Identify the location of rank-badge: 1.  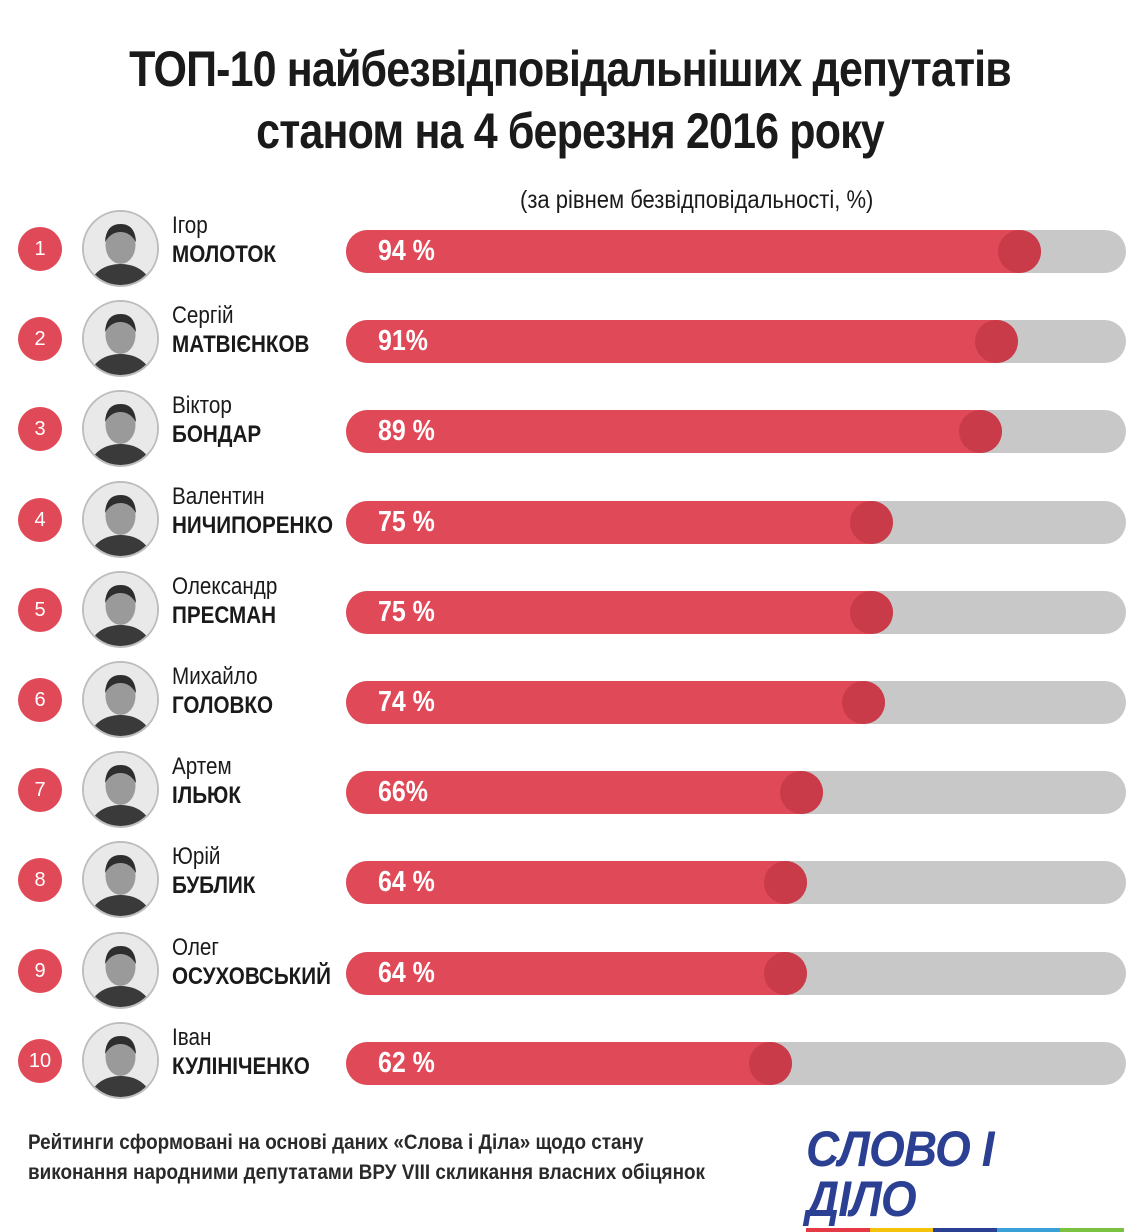
(40, 249).